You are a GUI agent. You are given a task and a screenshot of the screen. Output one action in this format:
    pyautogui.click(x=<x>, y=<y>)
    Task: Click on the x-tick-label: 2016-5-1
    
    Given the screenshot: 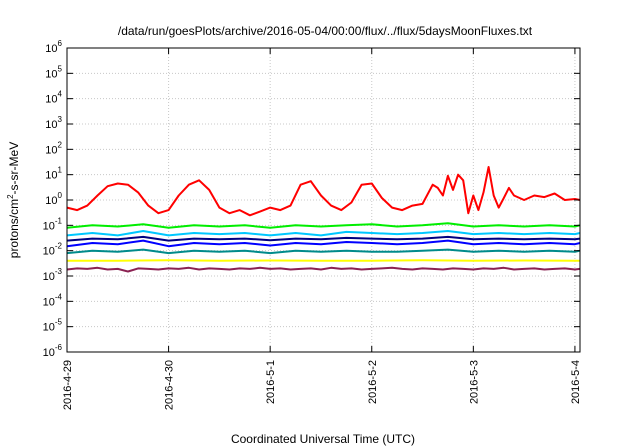 What is the action you would take?
    pyautogui.click(x=271, y=382)
    